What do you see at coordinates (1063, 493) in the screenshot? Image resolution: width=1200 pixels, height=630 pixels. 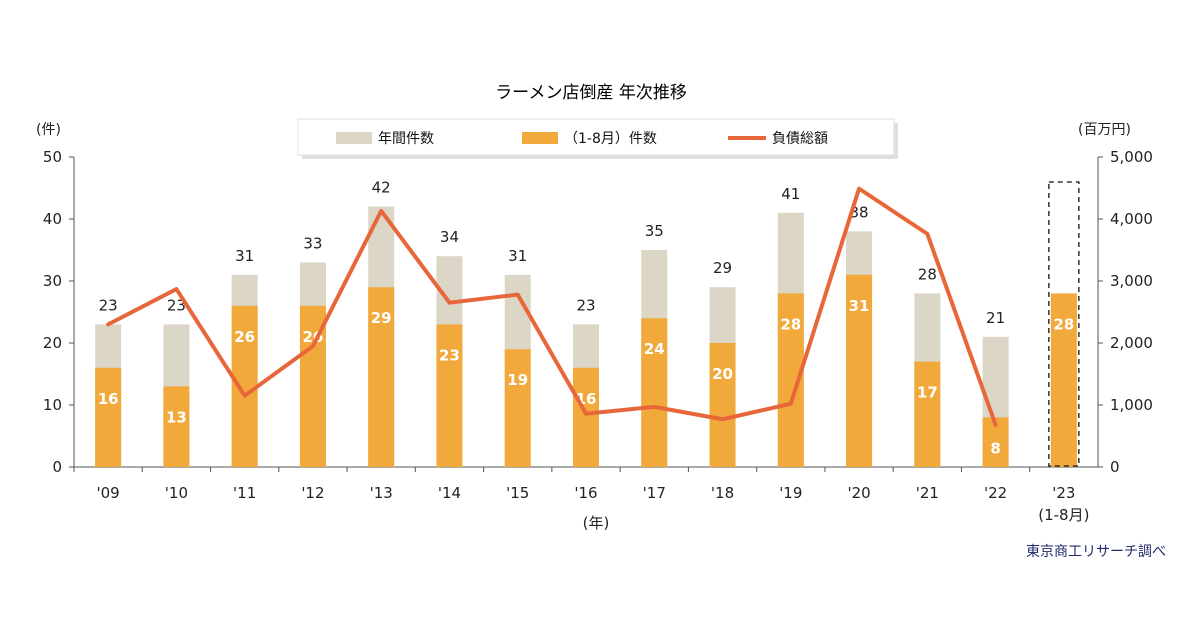 I see `x-tick-label: '23` at bounding box center [1063, 493].